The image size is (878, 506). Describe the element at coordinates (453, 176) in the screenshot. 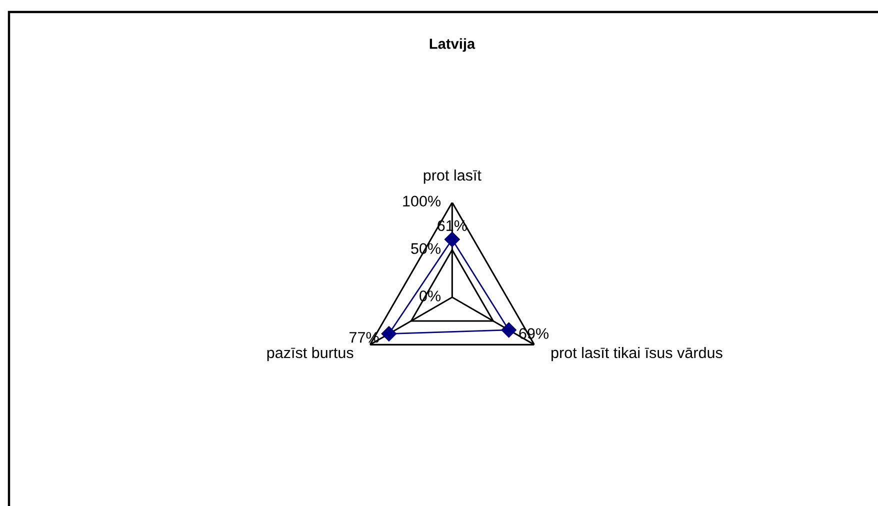

I see `spoke-label: prot lasīt` at that location.